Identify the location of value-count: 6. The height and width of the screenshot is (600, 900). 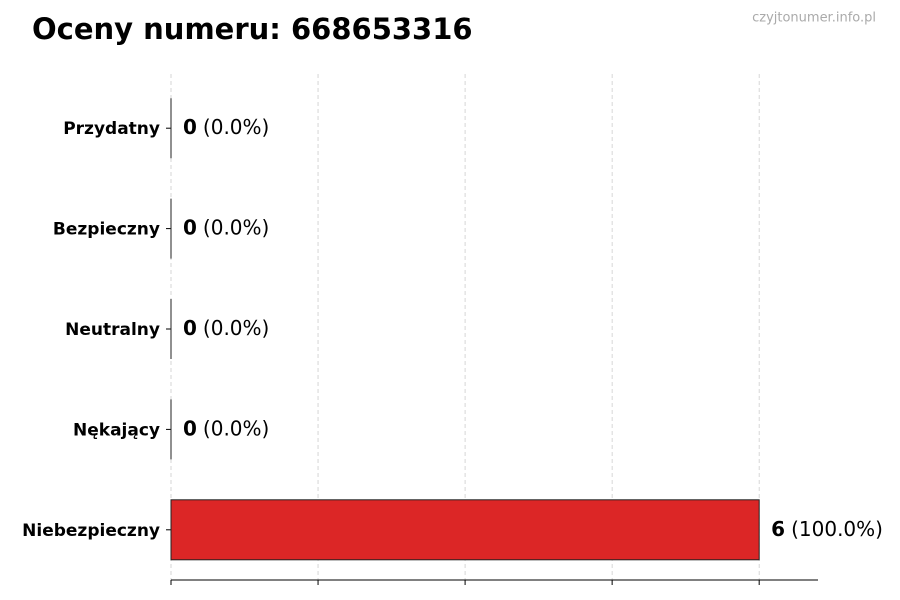
(778, 528).